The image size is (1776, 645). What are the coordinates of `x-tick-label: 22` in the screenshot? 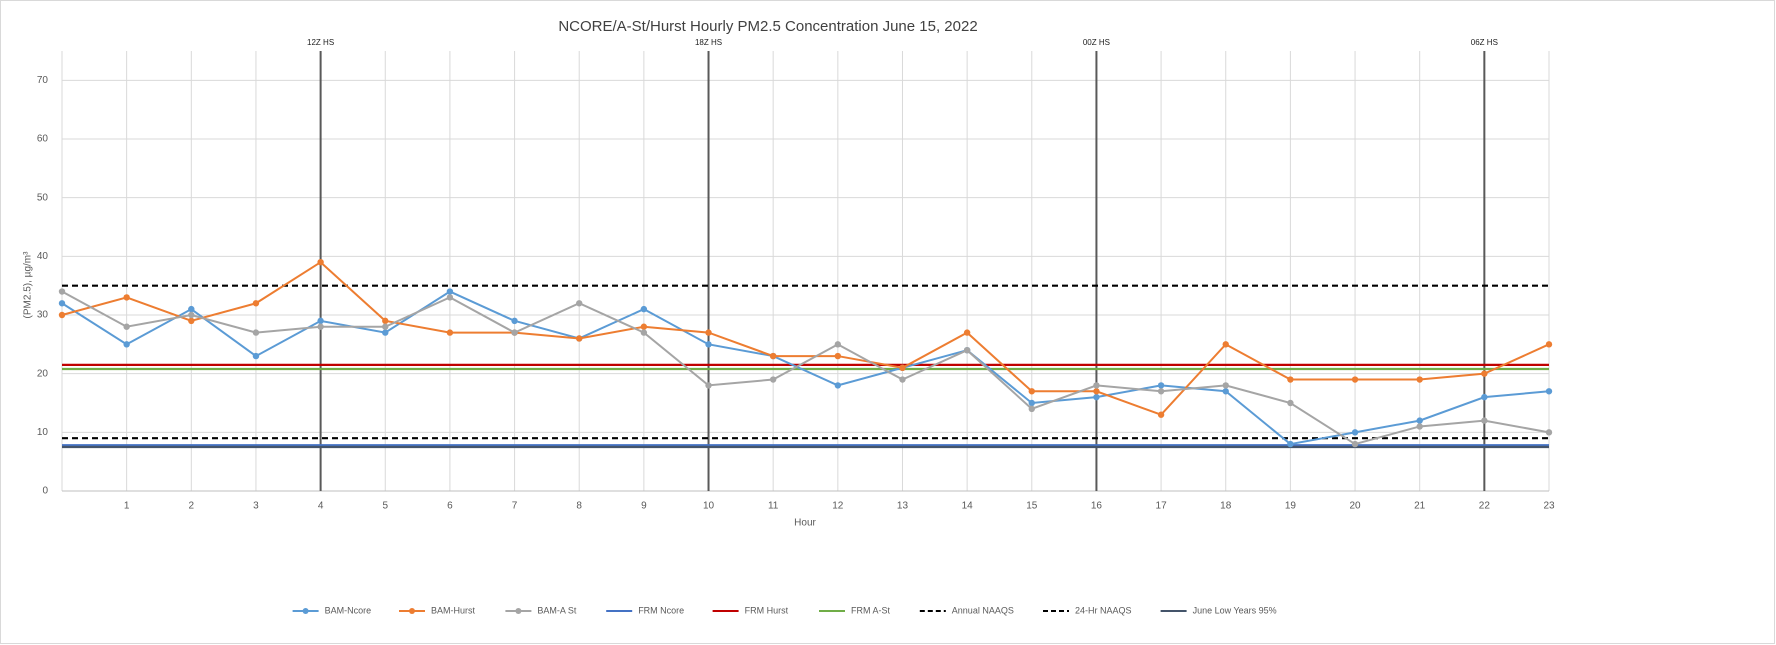 It's located at (1485, 506).